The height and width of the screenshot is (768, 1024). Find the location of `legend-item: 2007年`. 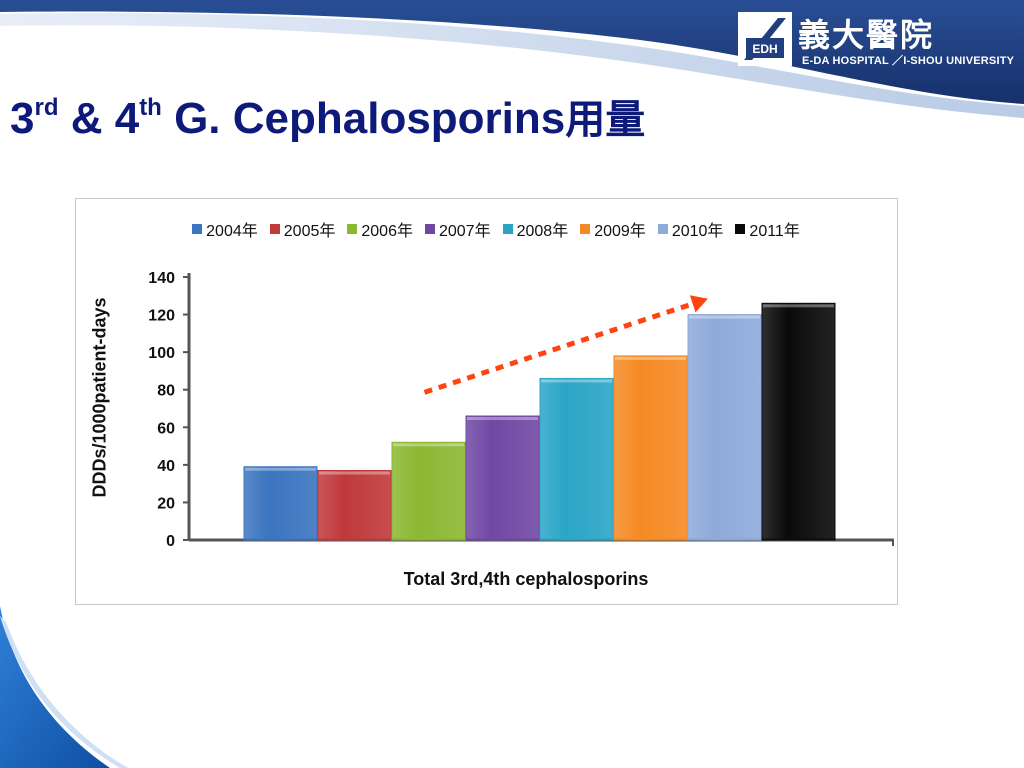

legend-item: 2007年 is located at coordinates (457, 229).